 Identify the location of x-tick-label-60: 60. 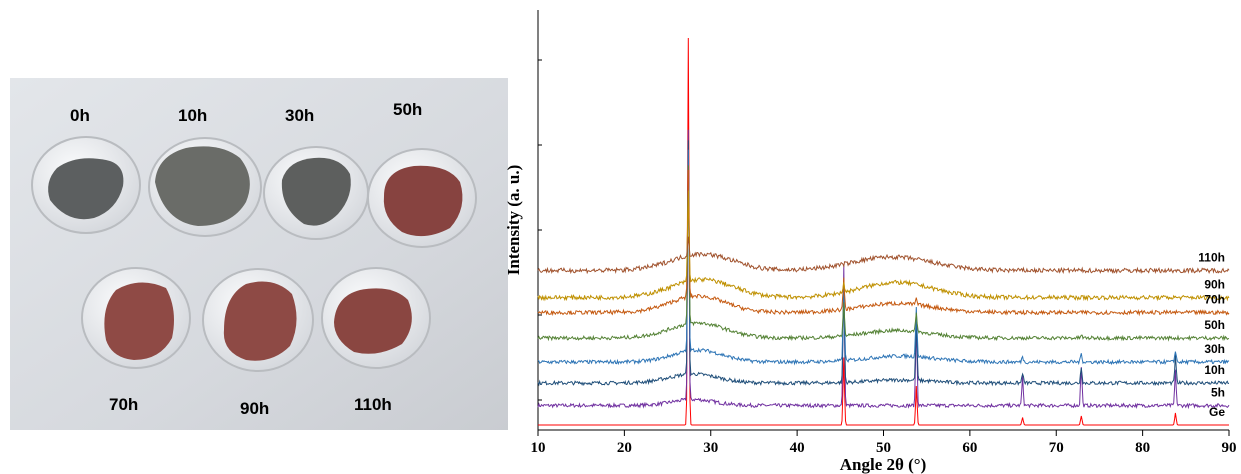
(969, 448).